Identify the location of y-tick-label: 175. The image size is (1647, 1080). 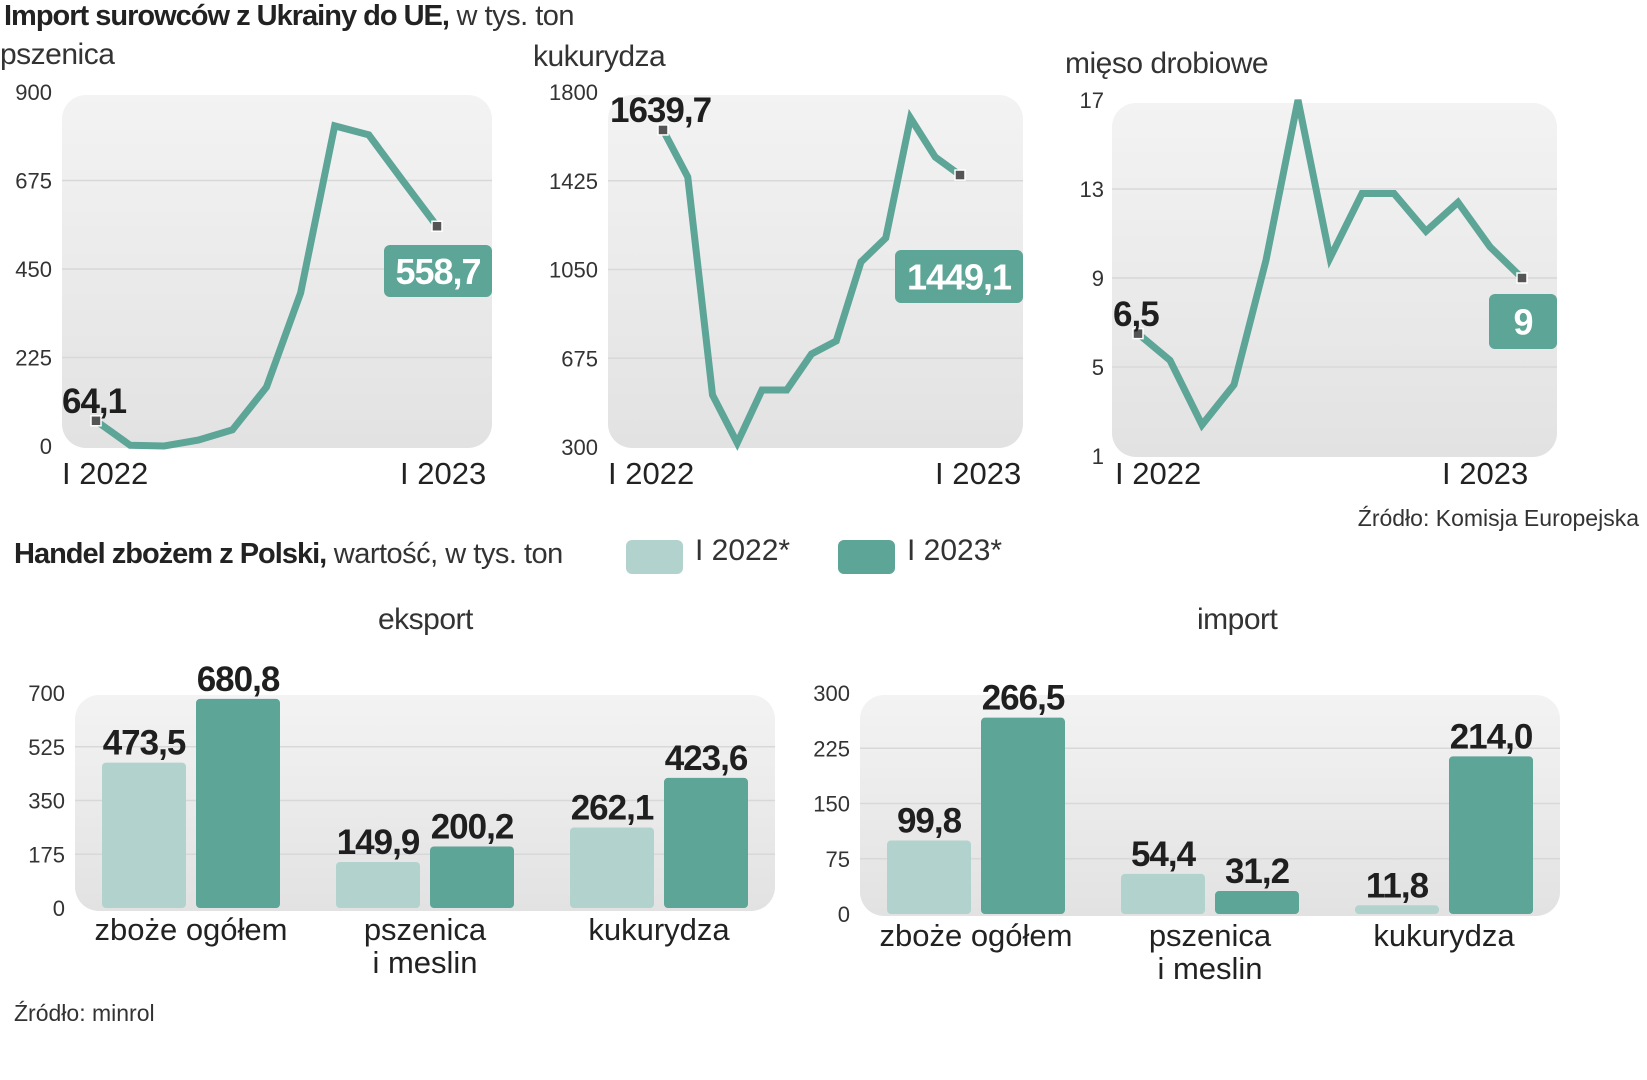
(46, 854).